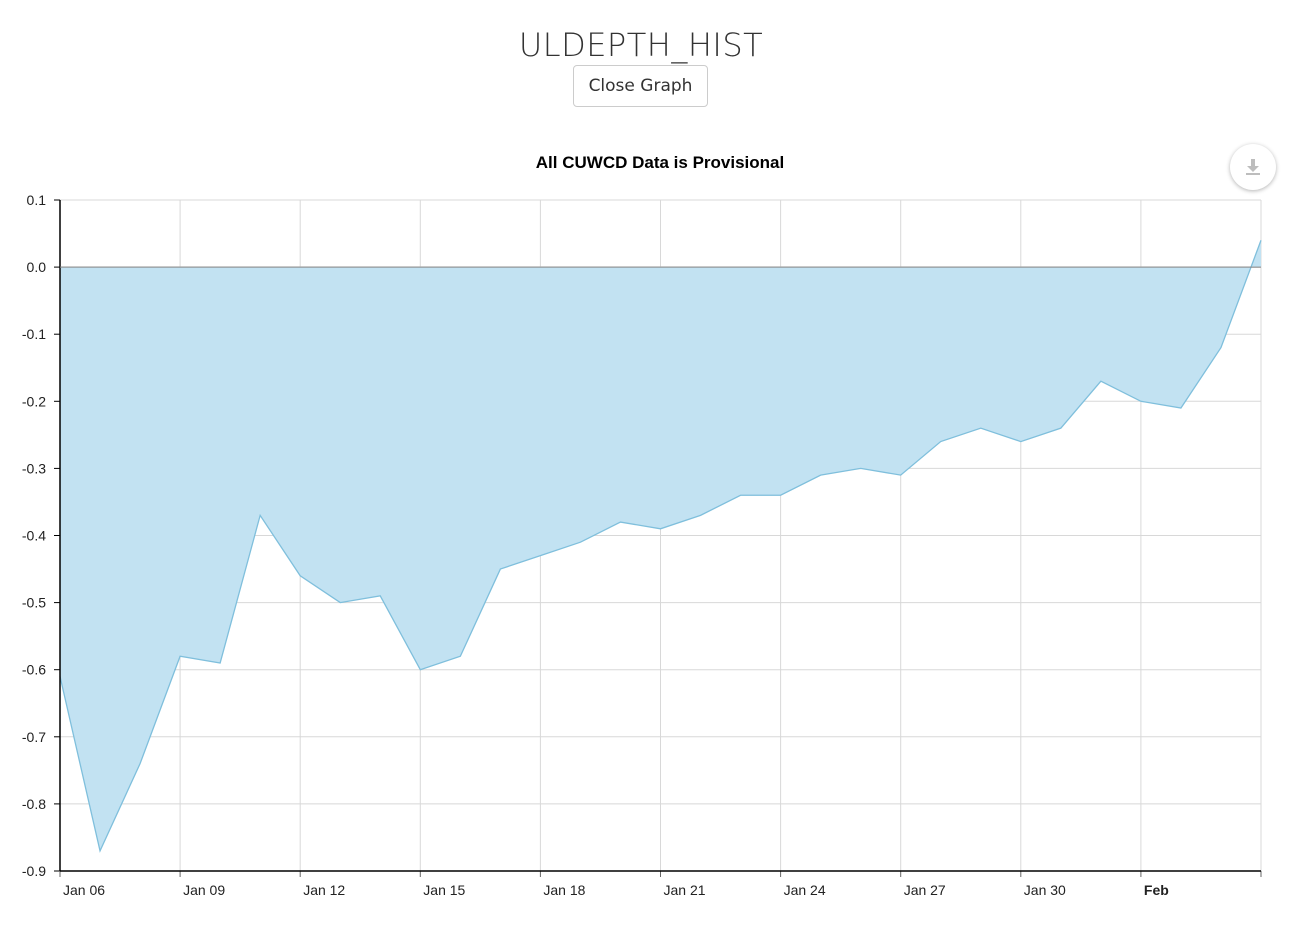 This screenshot has width=1297, height=930. Describe the element at coordinates (925, 890) in the screenshot. I see `x-tick-label: Jan 27` at that location.